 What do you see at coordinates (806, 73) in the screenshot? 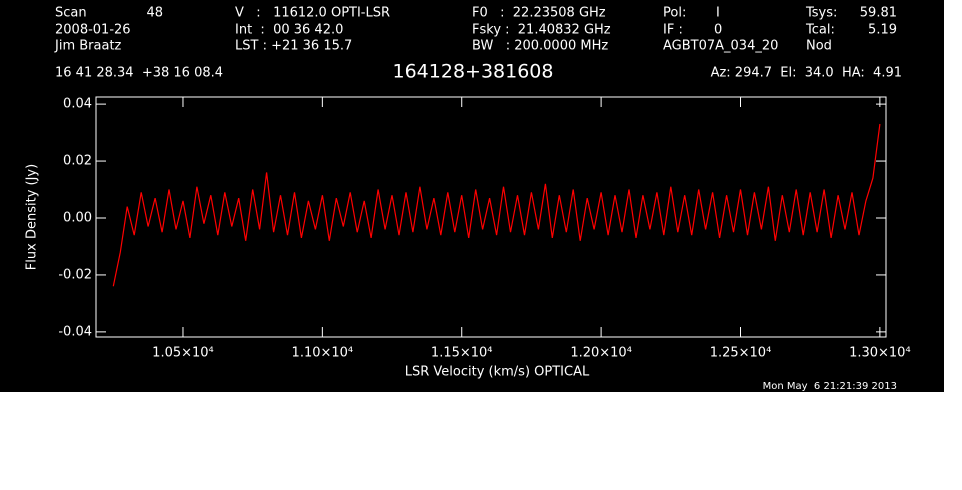
I see `header-text: Az: 294.7 El: 34.0 HA: 4.91` at bounding box center [806, 73].